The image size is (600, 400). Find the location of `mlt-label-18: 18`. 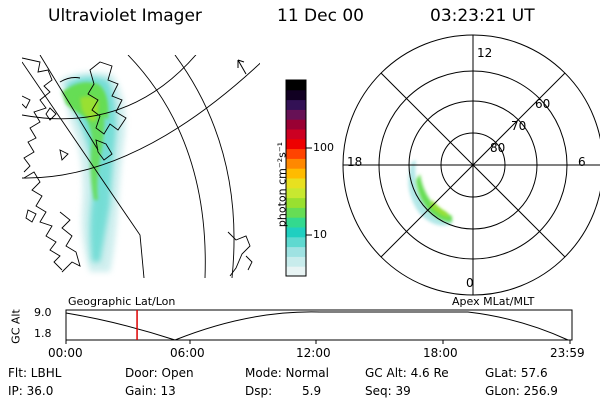

mlt-label-18: 18 is located at coordinates (355, 162).